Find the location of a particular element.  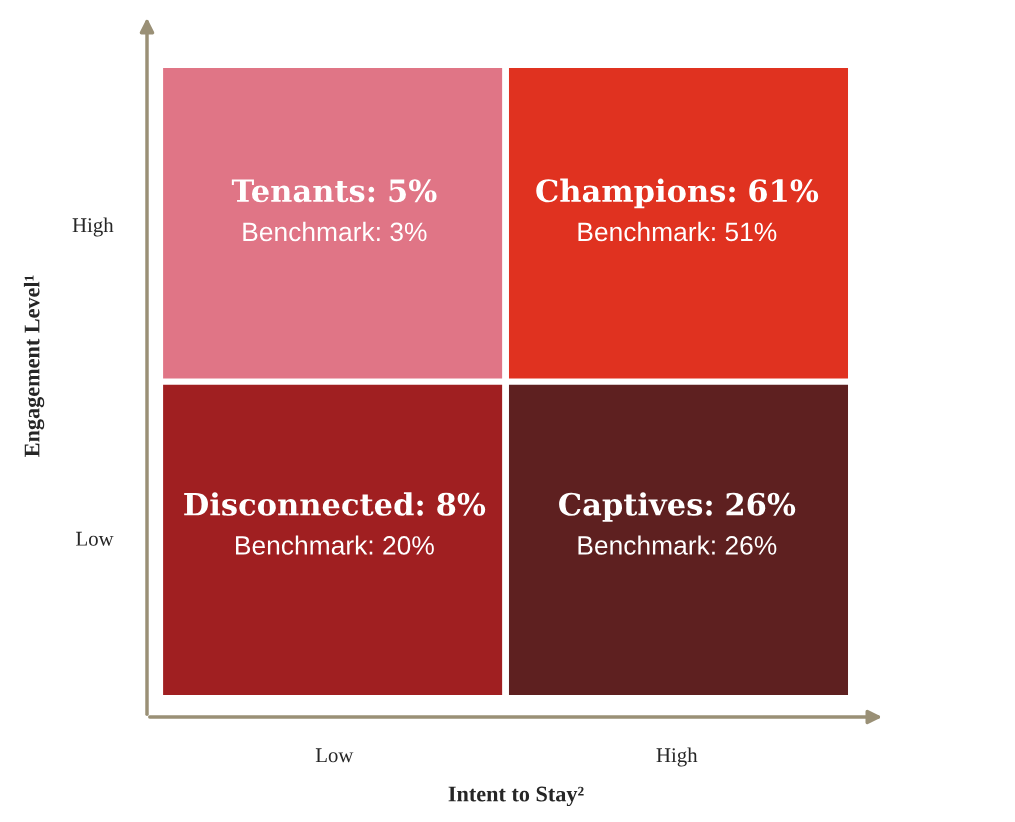

y-axis-title: Engagement Level¹ is located at coordinates (34, 366).